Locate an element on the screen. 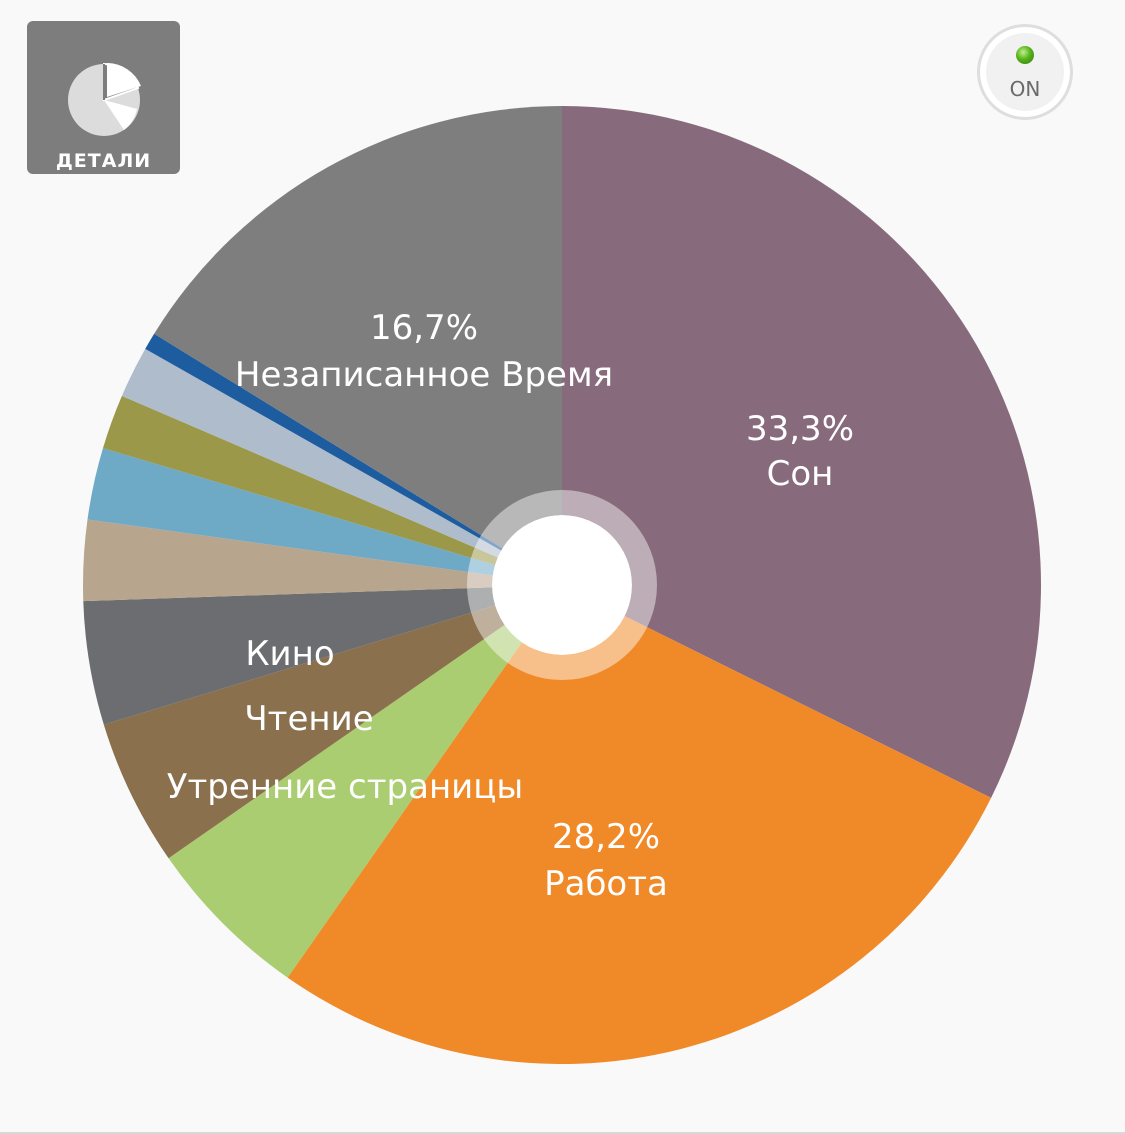  on-toggle-button: ON is located at coordinates (1025, 72).